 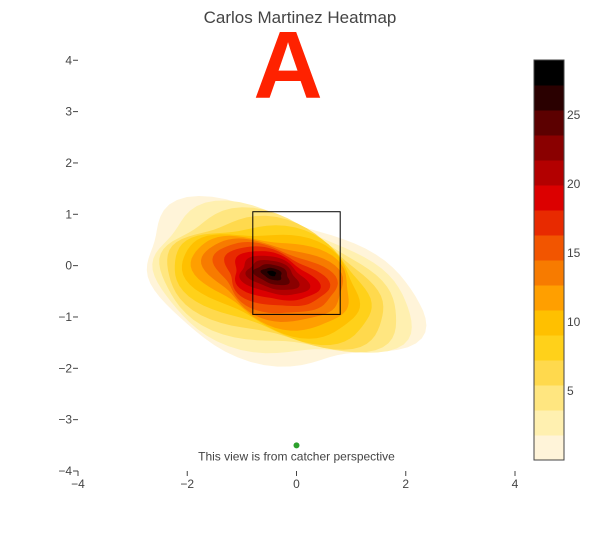 What do you see at coordinates (405, 484) in the screenshot?
I see `x-tick-label: 2` at bounding box center [405, 484].